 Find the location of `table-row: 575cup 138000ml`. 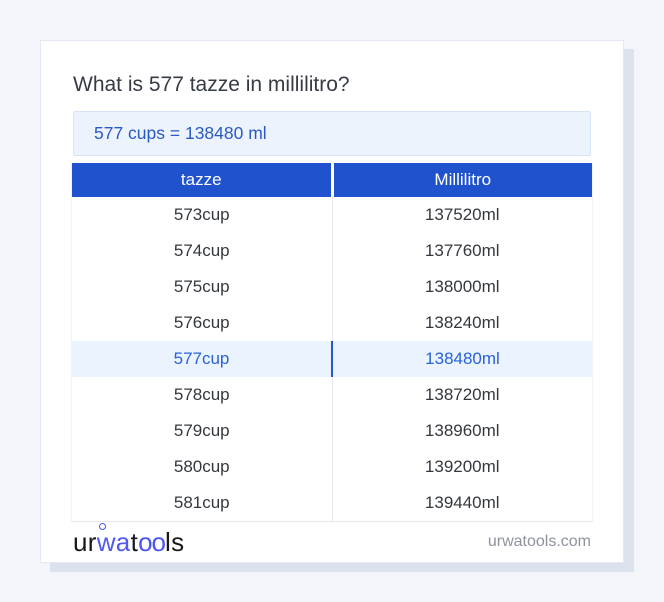

table-row: 575cup 138000ml is located at coordinates (332, 287).